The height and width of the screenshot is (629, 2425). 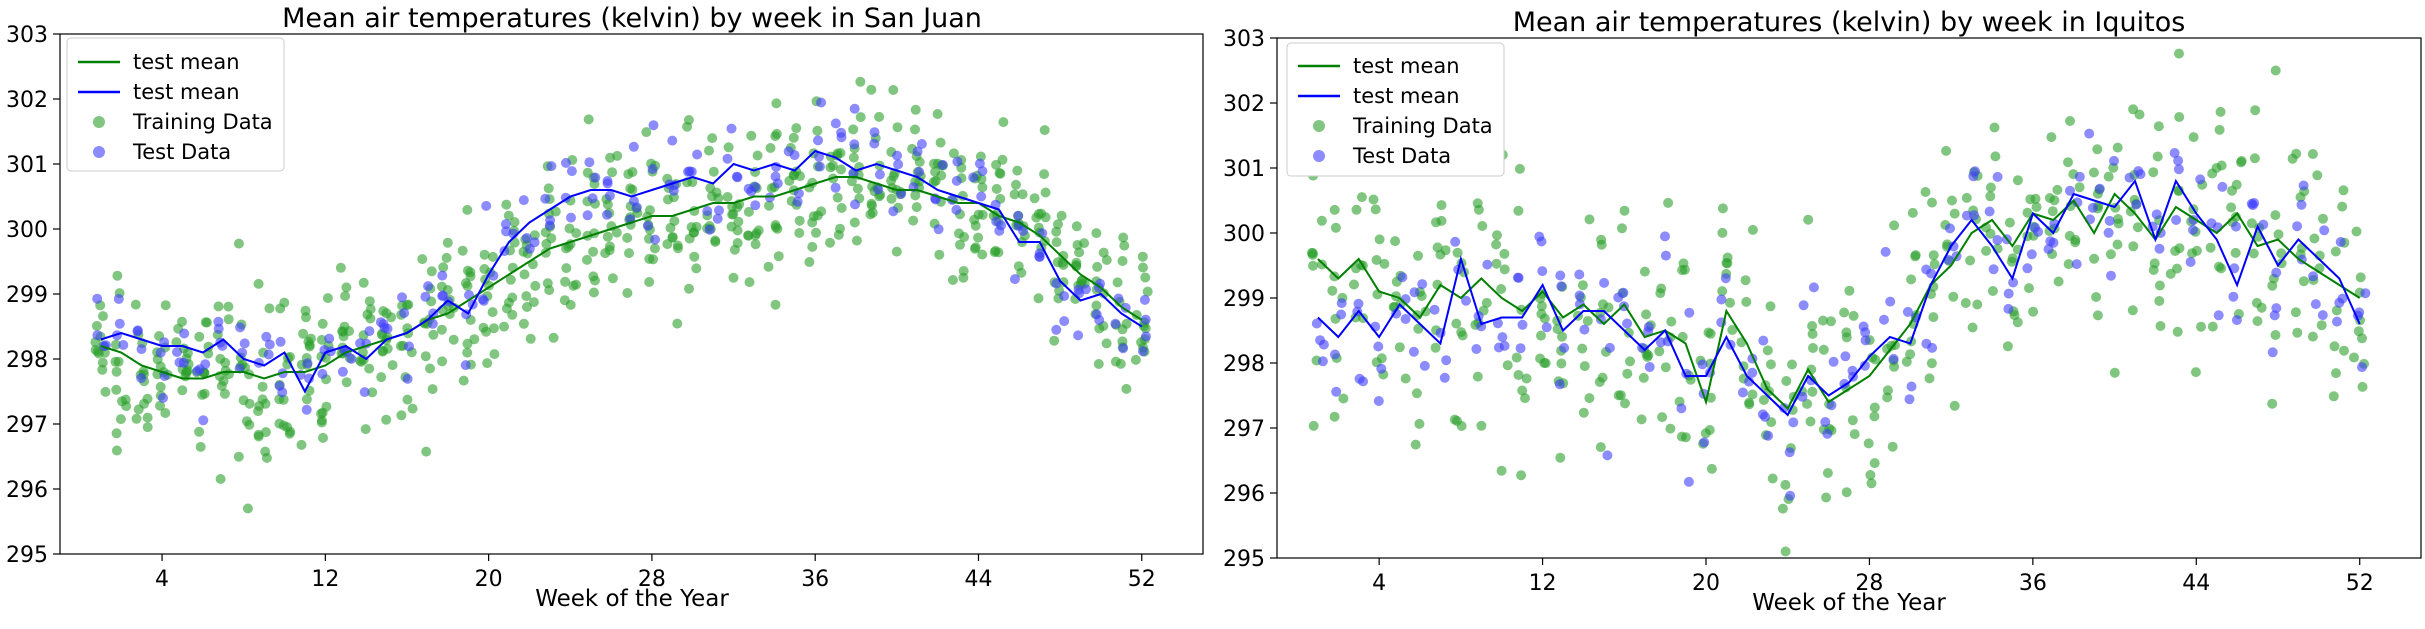 I want to click on x-axis-label: Week of the Year, so click(x=1849, y=603).